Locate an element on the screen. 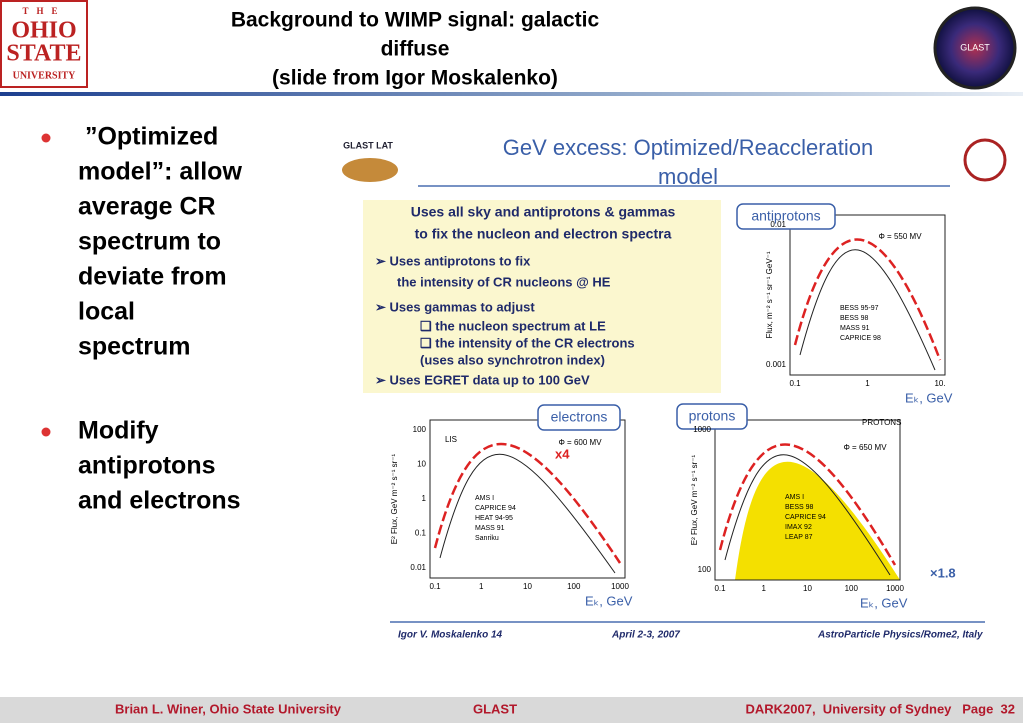 This screenshot has width=1023, height=723. plot-note: ×1.8 is located at coordinates (943, 572).